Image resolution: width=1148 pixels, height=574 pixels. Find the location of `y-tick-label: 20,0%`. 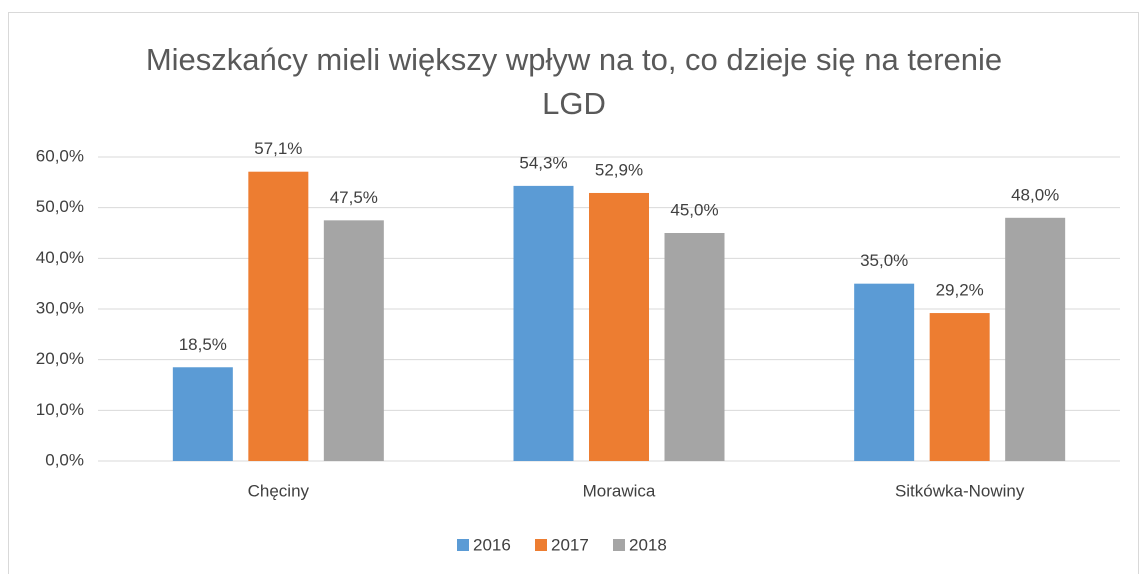

y-tick-label: 20,0% is located at coordinates (60, 358).